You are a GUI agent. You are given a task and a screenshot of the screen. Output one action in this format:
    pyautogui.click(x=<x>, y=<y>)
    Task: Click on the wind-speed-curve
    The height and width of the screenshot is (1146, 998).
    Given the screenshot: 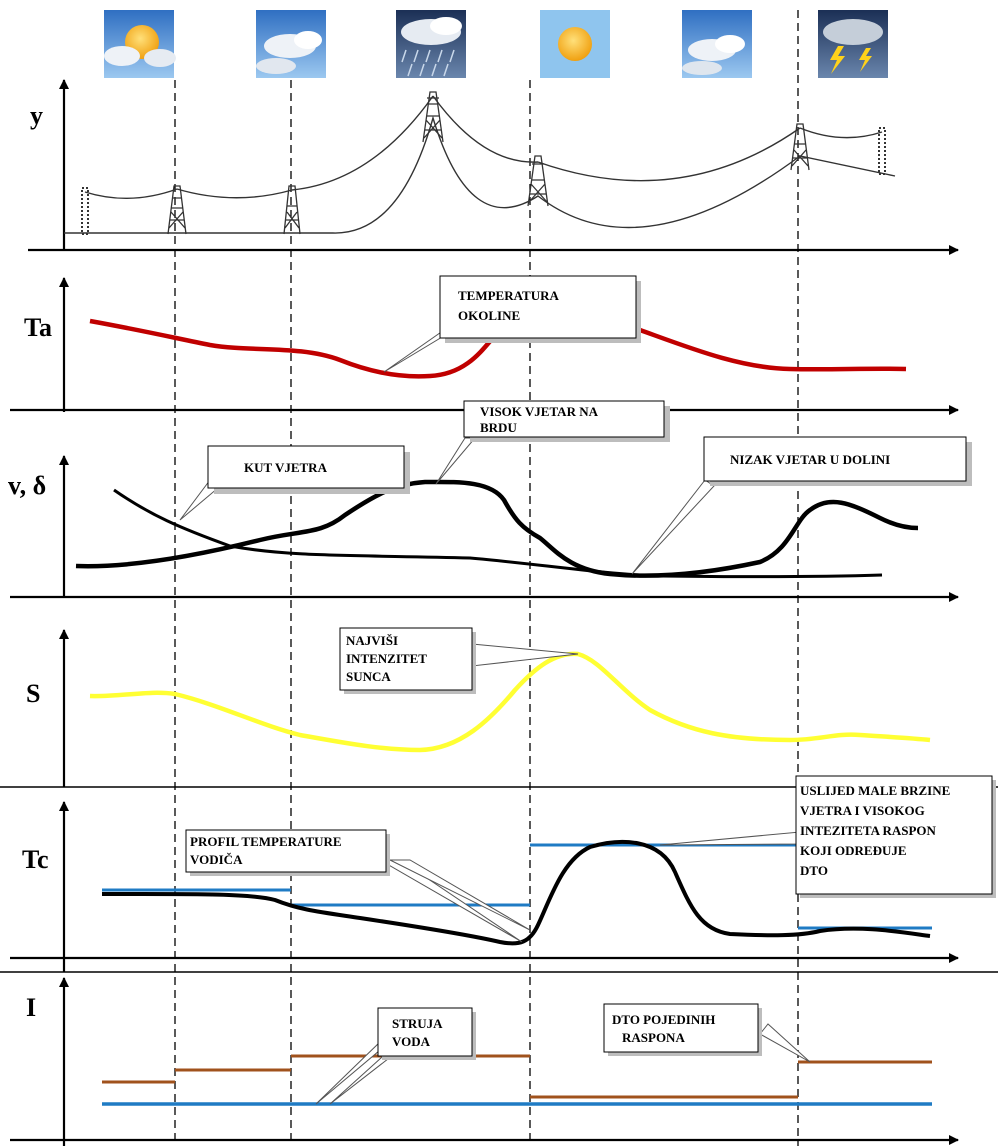 What is the action you would take?
    pyautogui.click(x=497, y=528)
    